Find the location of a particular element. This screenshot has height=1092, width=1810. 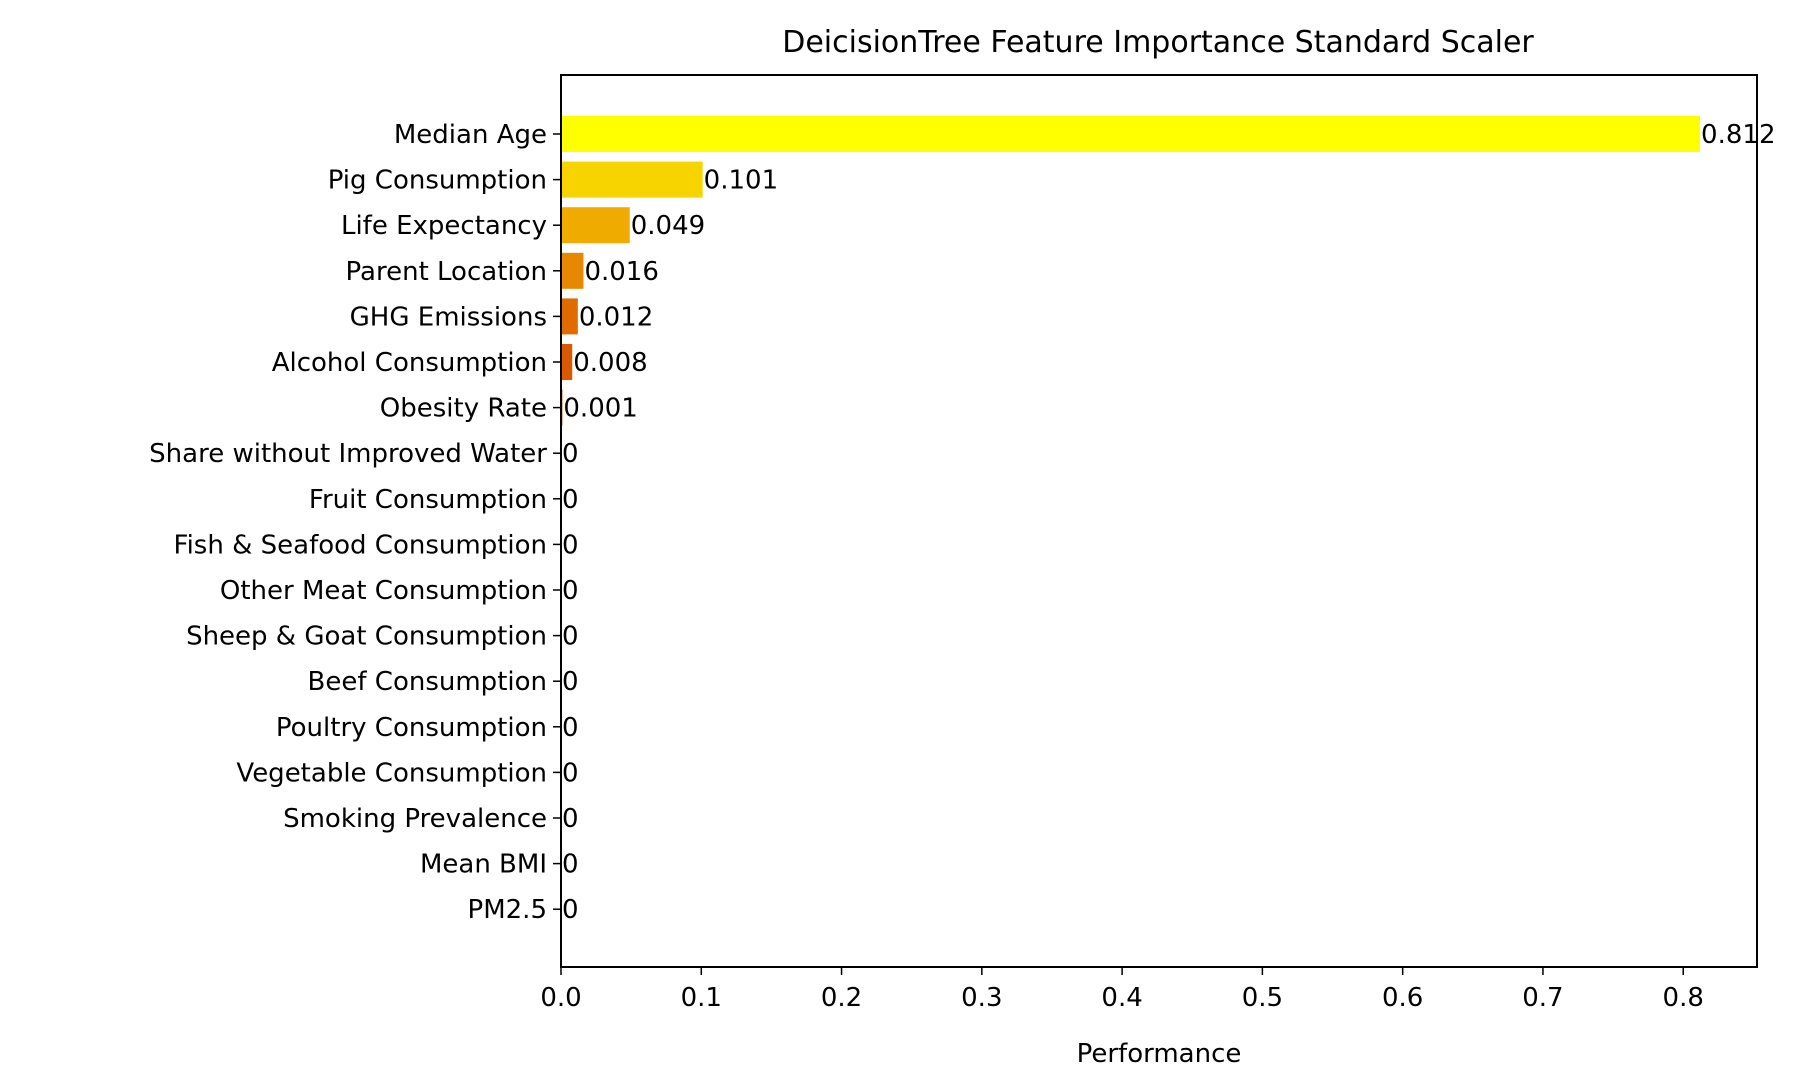

x-tick-label: 0.6 is located at coordinates (1402, 998).